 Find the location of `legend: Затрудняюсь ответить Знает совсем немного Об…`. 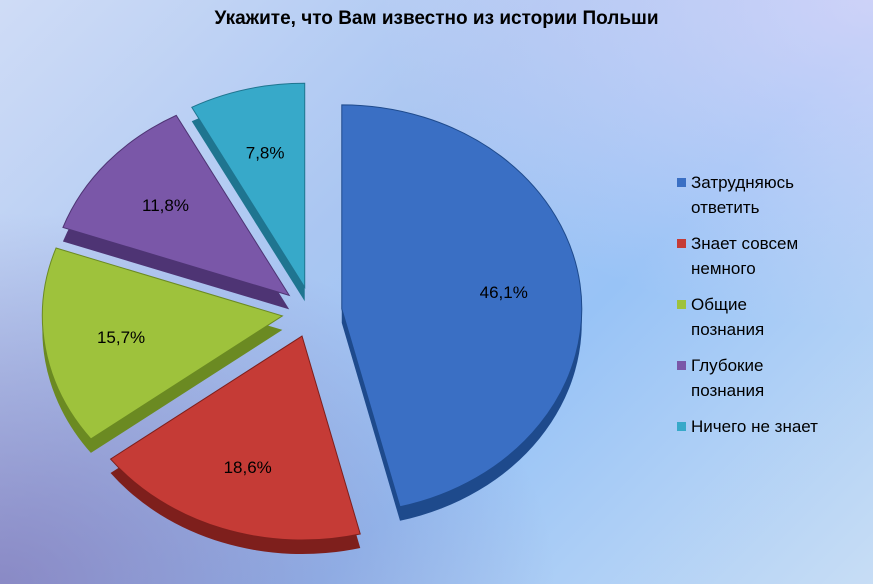

legend: Затрудняюсь ответить Знает совсем немного Об… is located at coordinates (772, 310).